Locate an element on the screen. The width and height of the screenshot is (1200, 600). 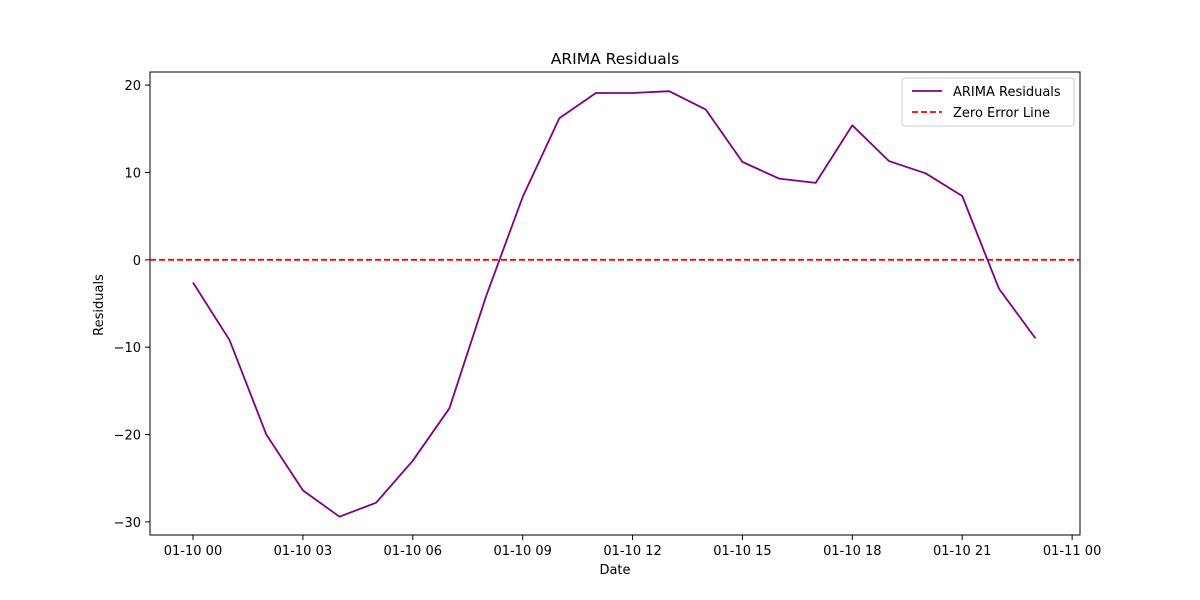
y-tick-label: −20 is located at coordinates (127, 436).